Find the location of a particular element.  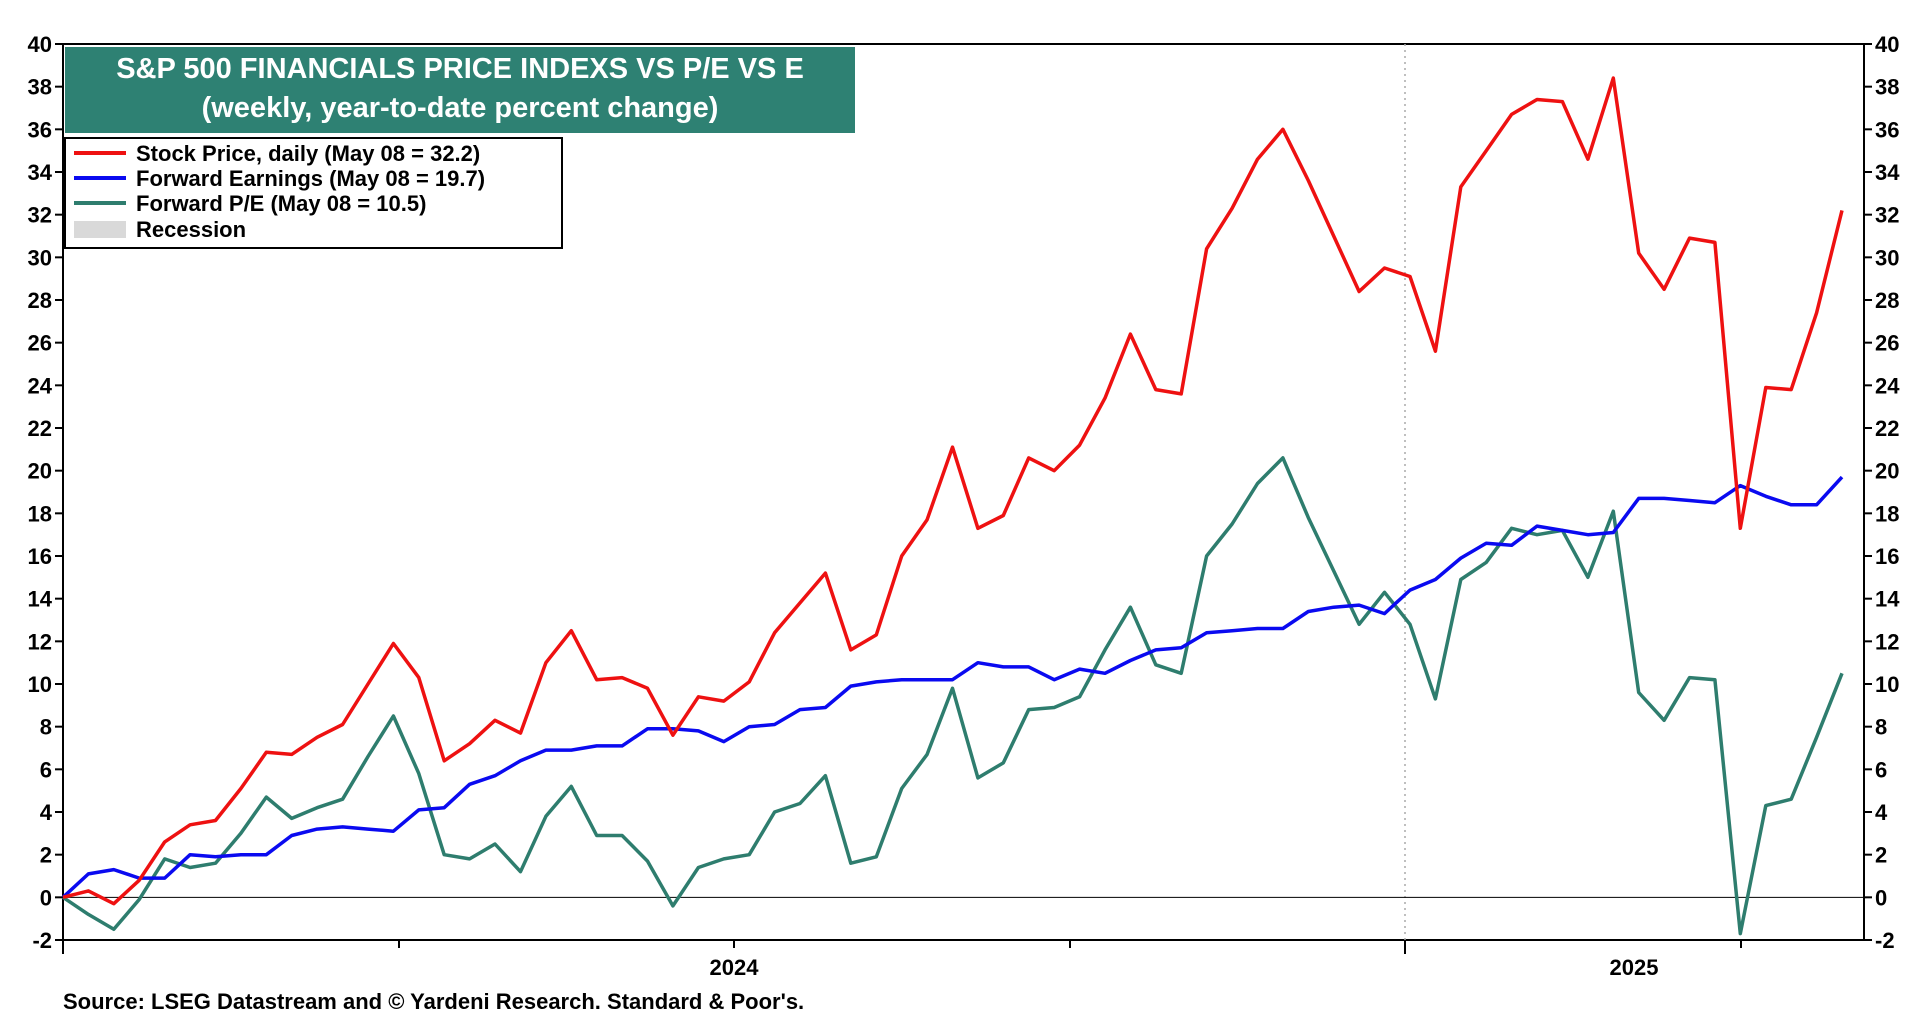

y-tick-label-left: 40 is located at coordinates (40, 44).